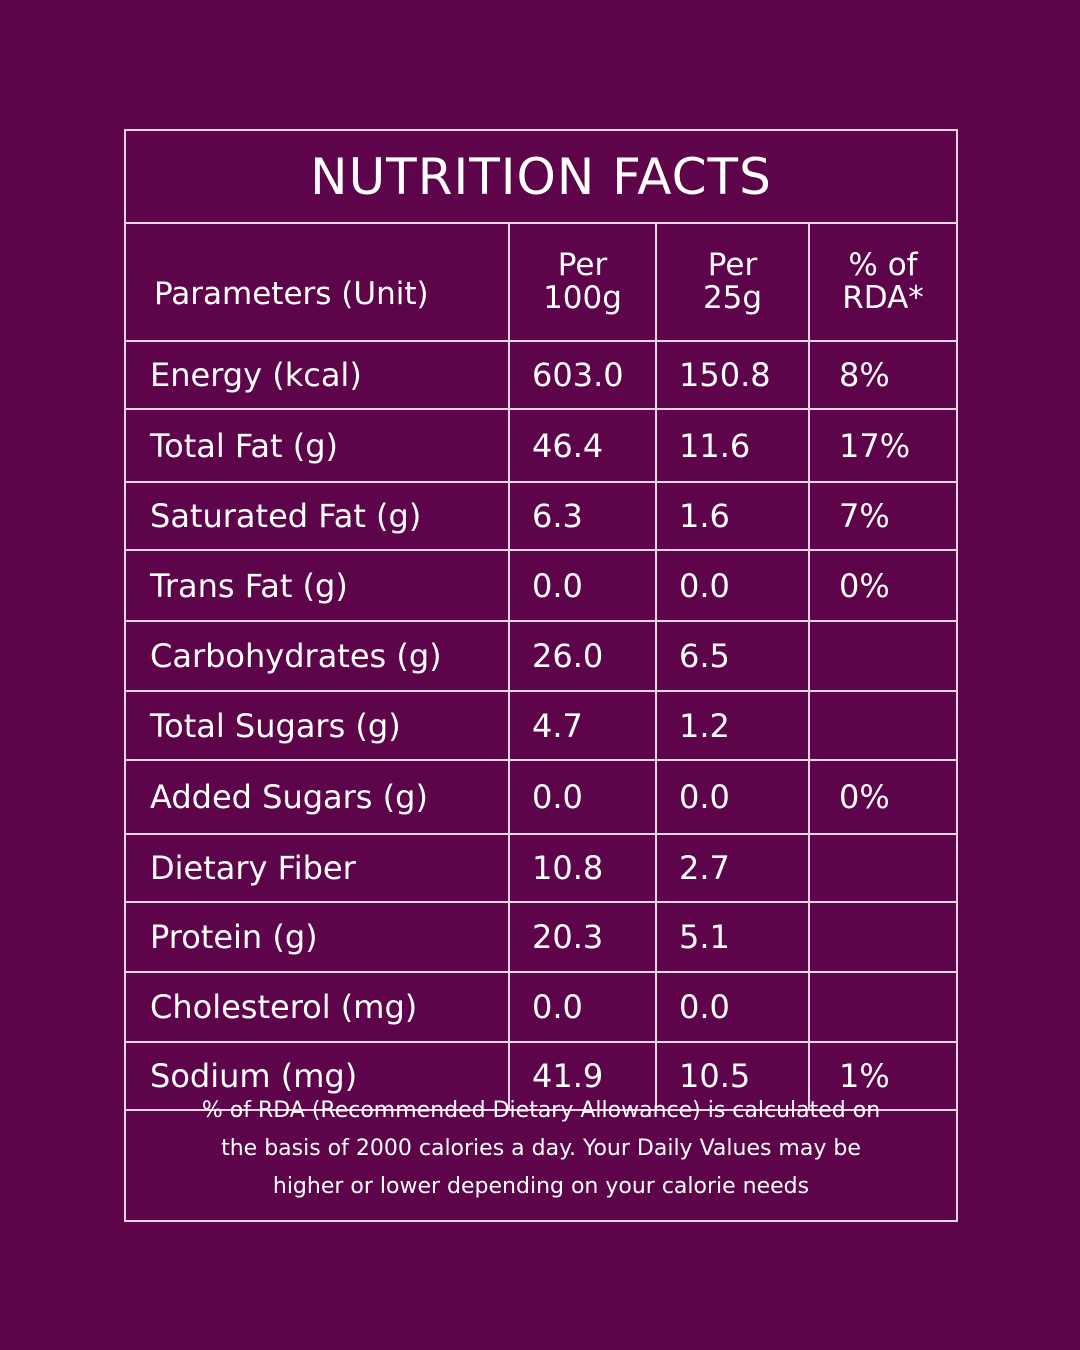 This screenshot has width=1080, height=1350. What do you see at coordinates (732, 375) in the screenshot?
I see `row-per-25g: 150.8` at bounding box center [732, 375].